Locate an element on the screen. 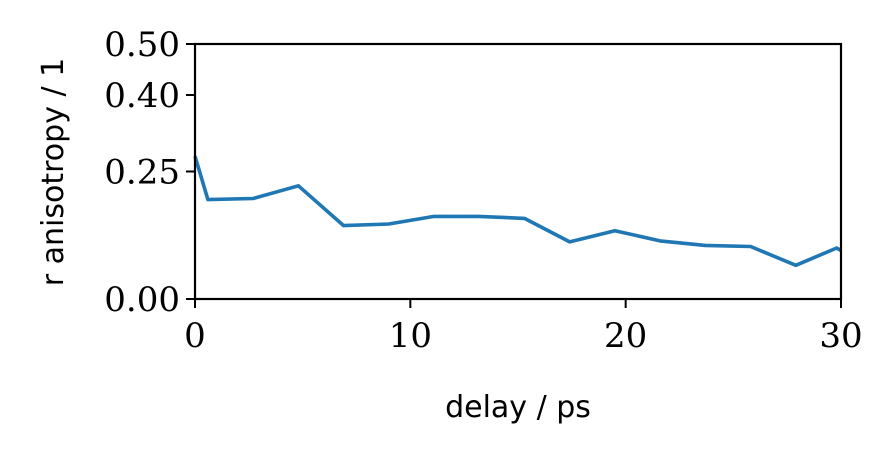 The height and width of the screenshot is (456, 891). y-axis-label: r anisotropy / 1 is located at coordinates (53, 172).